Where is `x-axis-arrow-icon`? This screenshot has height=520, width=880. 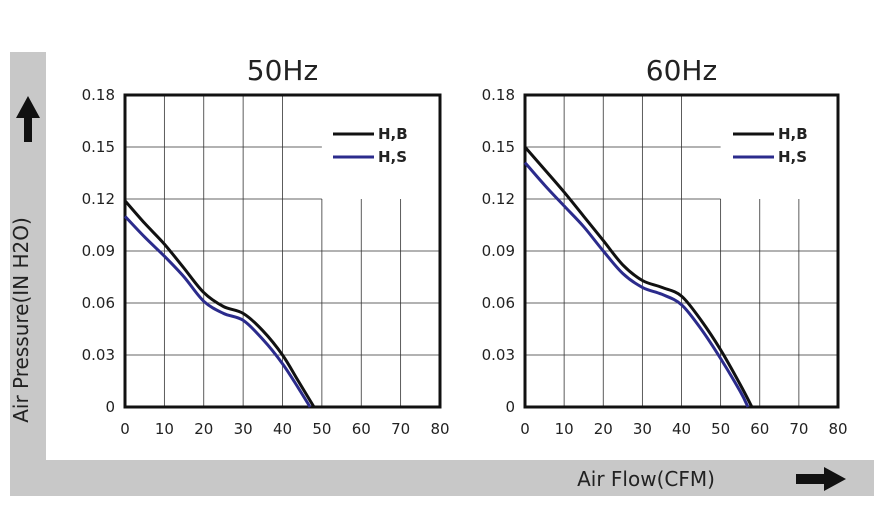
x-axis-arrow-icon is located at coordinates (821, 479).